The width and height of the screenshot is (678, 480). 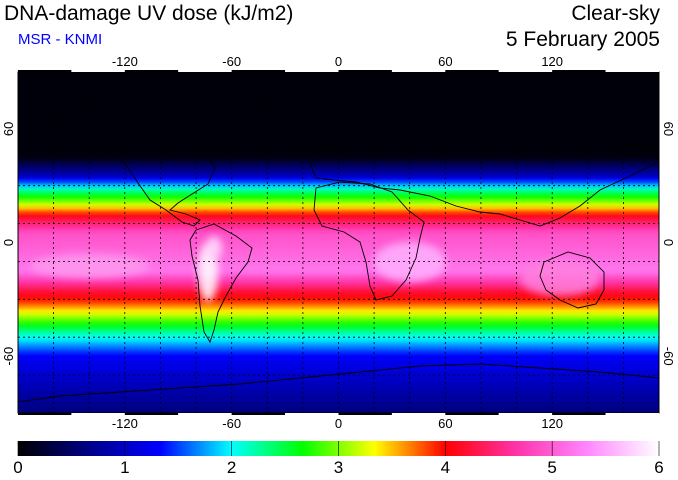 I want to click on colorbar-tick-label: 5, so click(x=552, y=467).